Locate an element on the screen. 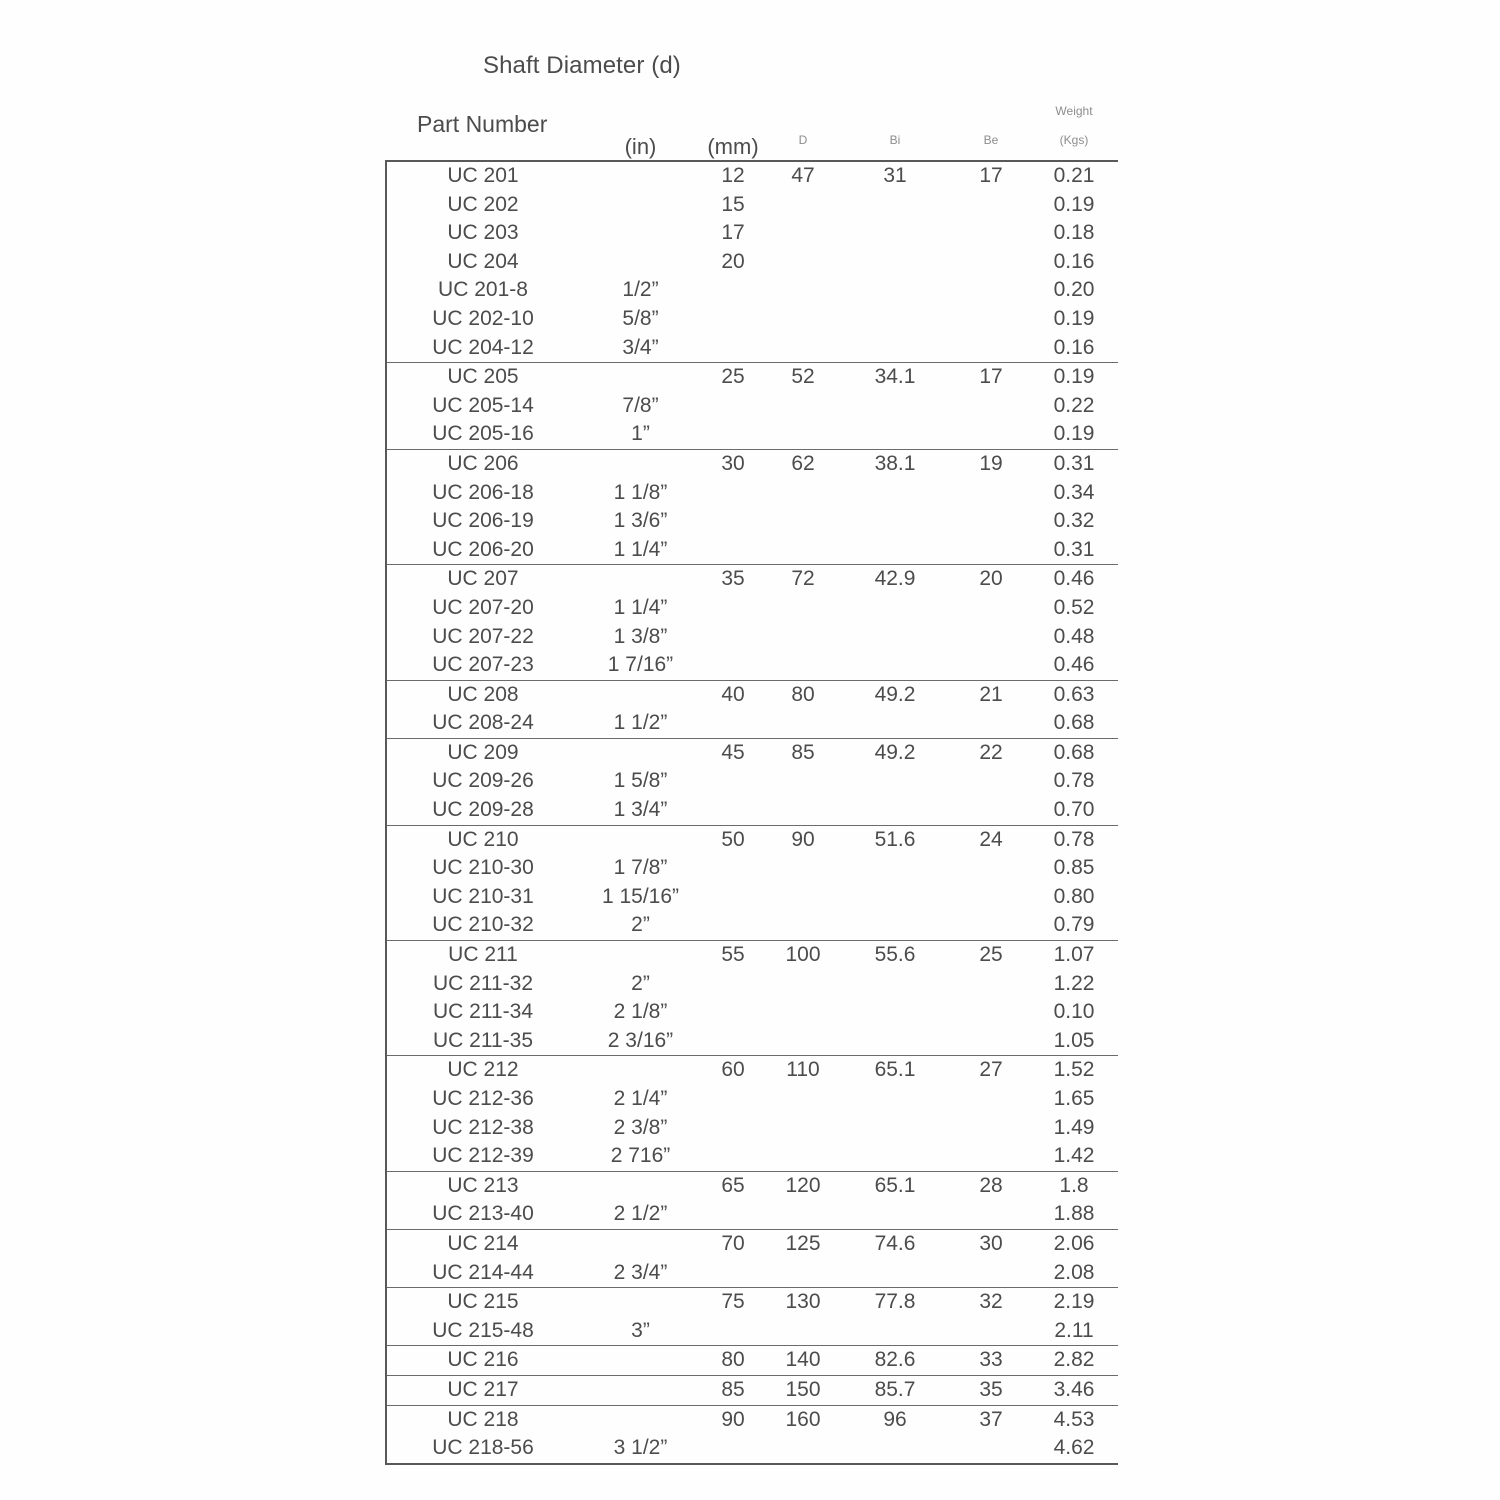 This screenshot has width=1500, height=1500. table-block: UC 217 85 150 85.7 35 3.46 is located at coordinates (751, 1390).